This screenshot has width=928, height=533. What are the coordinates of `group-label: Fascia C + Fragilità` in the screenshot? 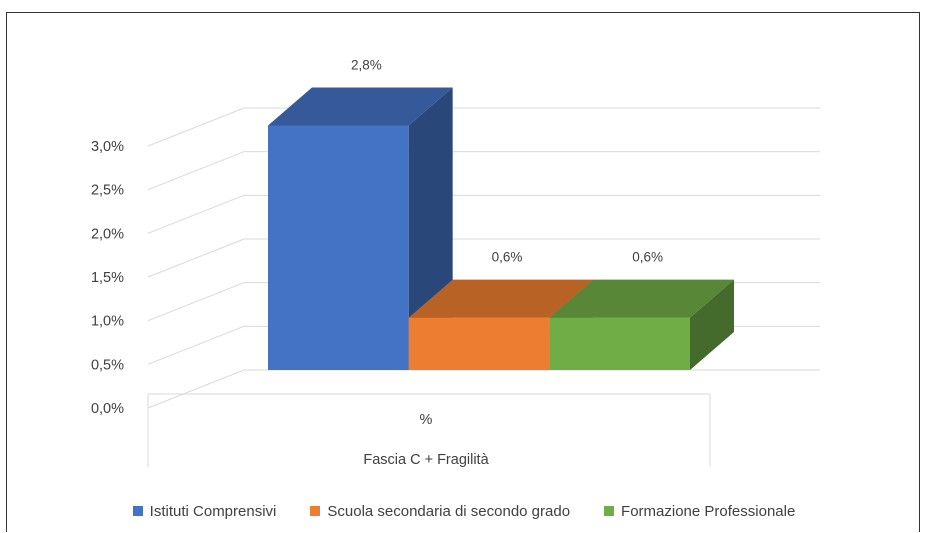 It's located at (426, 460).